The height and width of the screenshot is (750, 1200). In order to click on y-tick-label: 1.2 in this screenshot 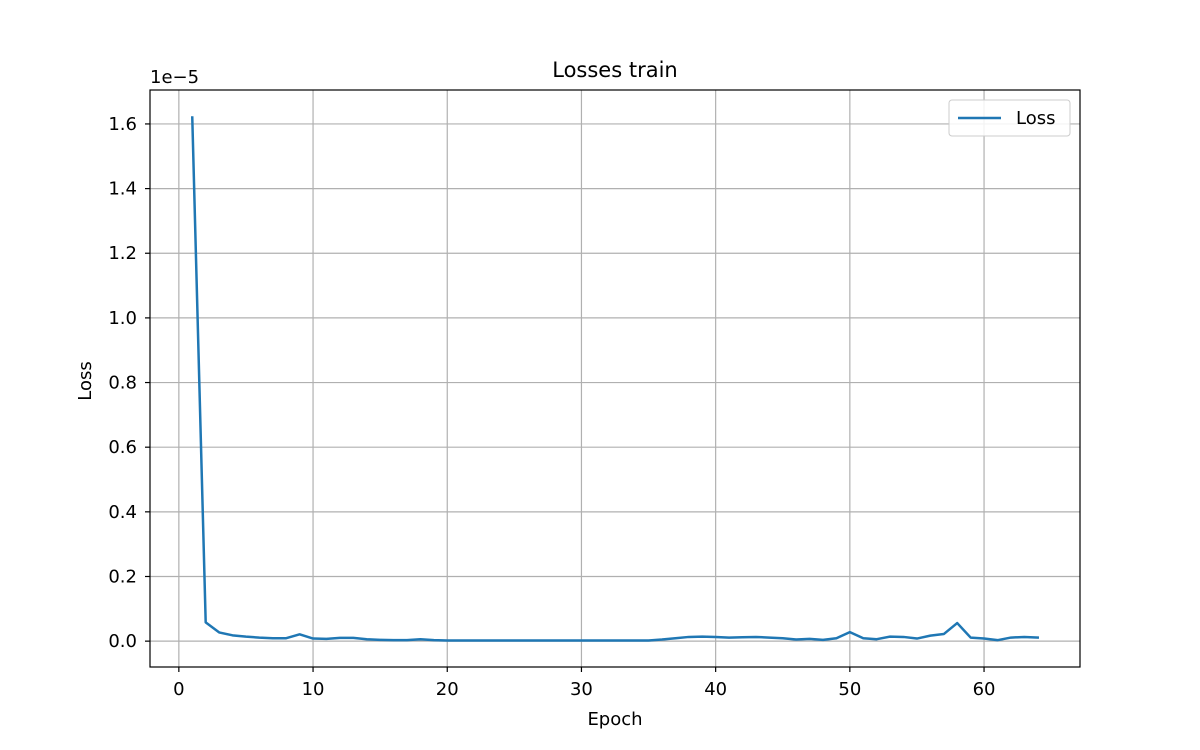, I will do `click(122, 253)`.